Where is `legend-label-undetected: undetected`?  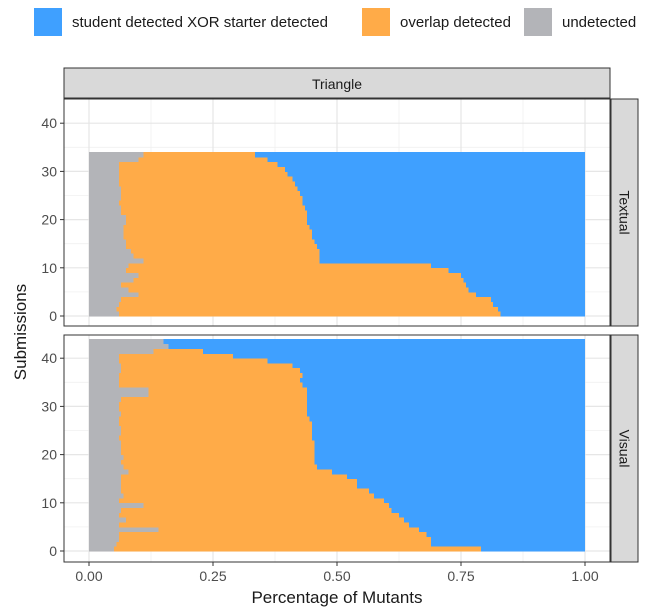
legend-label-undetected: undetected is located at coordinates (599, 22).